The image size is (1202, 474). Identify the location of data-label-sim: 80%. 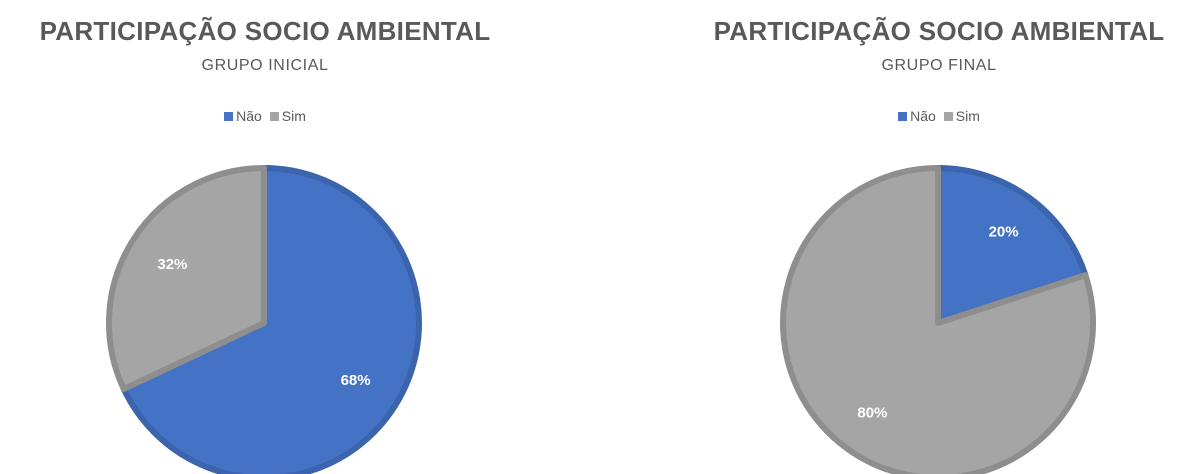
(872, 412).